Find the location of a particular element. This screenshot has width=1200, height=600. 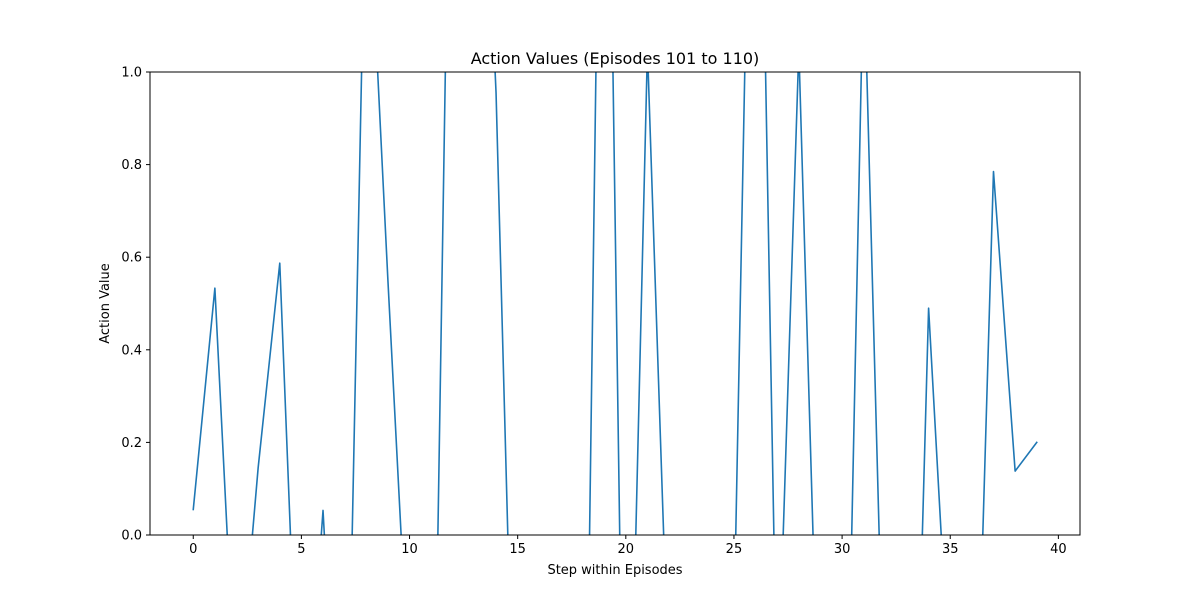

x-tick-label: 10 is located at coordinates (409, 549).